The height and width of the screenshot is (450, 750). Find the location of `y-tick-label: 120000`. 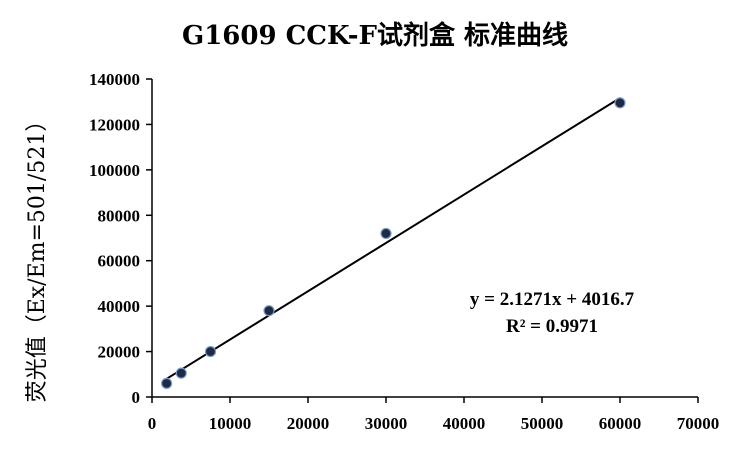

y-tick-label: 120000 is located at coordinates (114, 124).